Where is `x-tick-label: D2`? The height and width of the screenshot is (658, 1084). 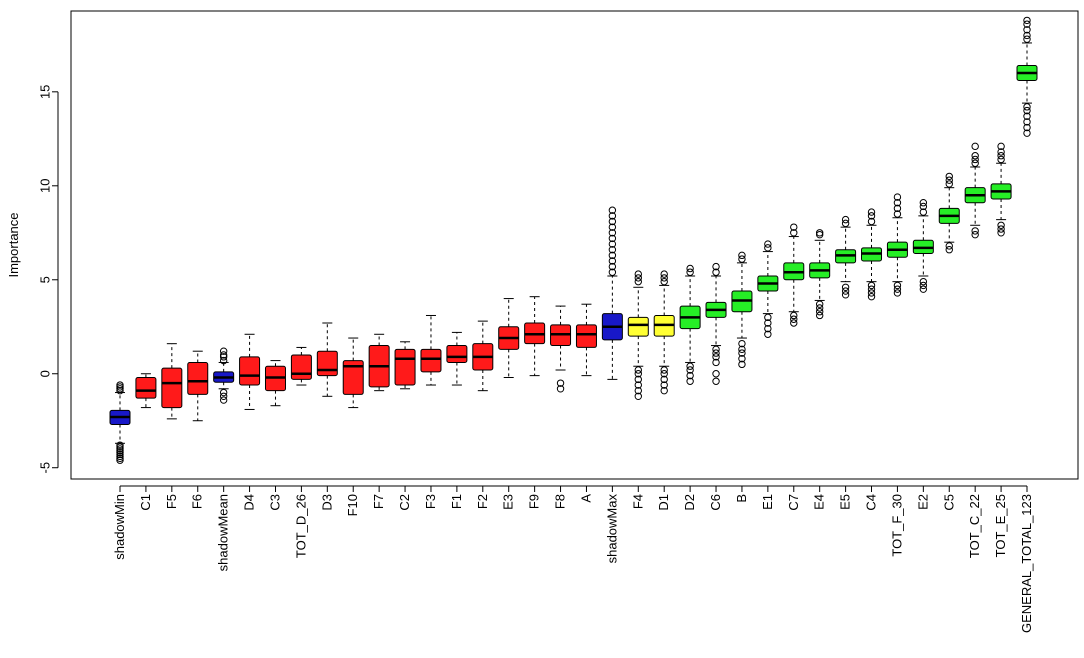 x-tick-label: D2 is located at coordinates (689, 502).